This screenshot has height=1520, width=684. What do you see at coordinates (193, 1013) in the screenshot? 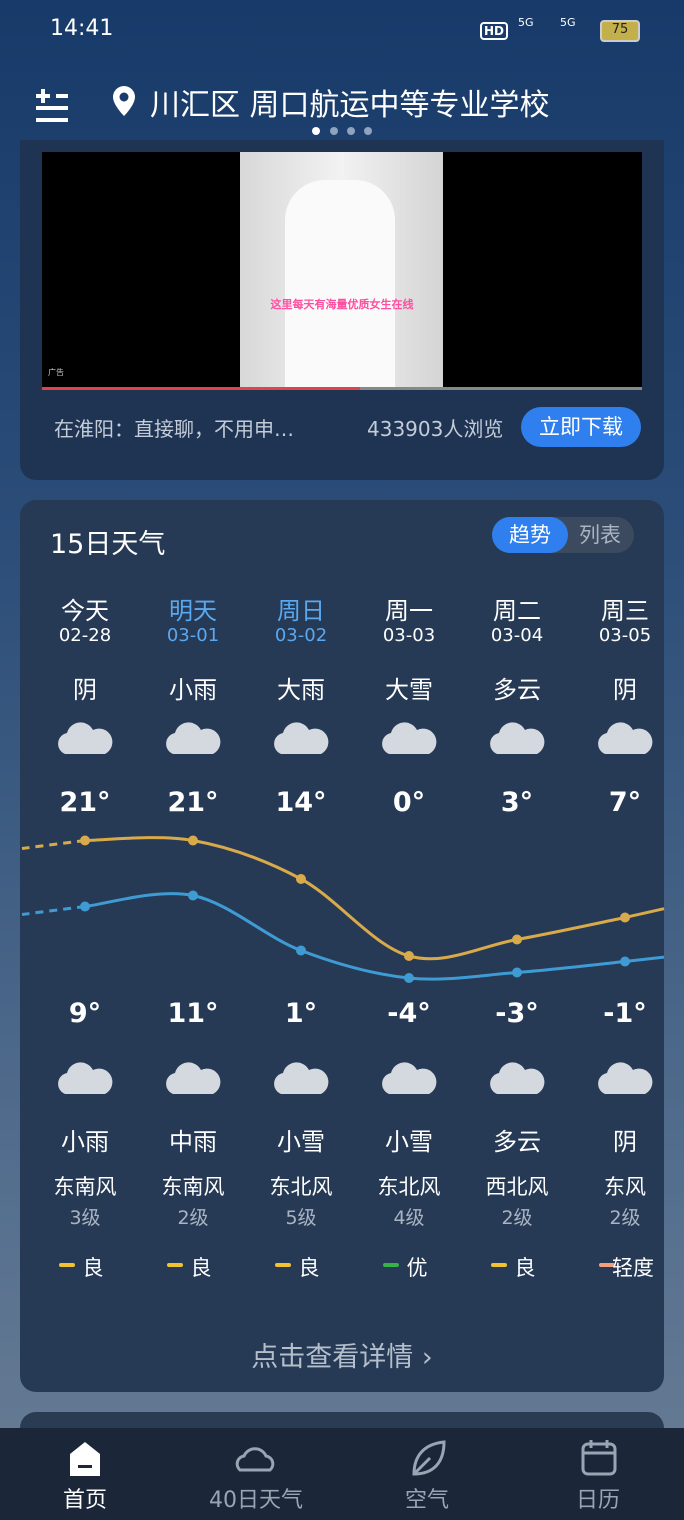
I see `low-temp: 11°` at bounding box center [193, 1013].